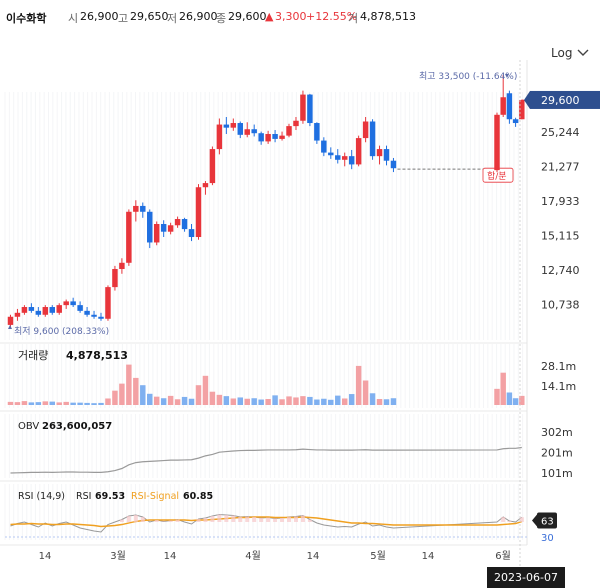  I want to click on volume-label: 거, so click(353, 18).